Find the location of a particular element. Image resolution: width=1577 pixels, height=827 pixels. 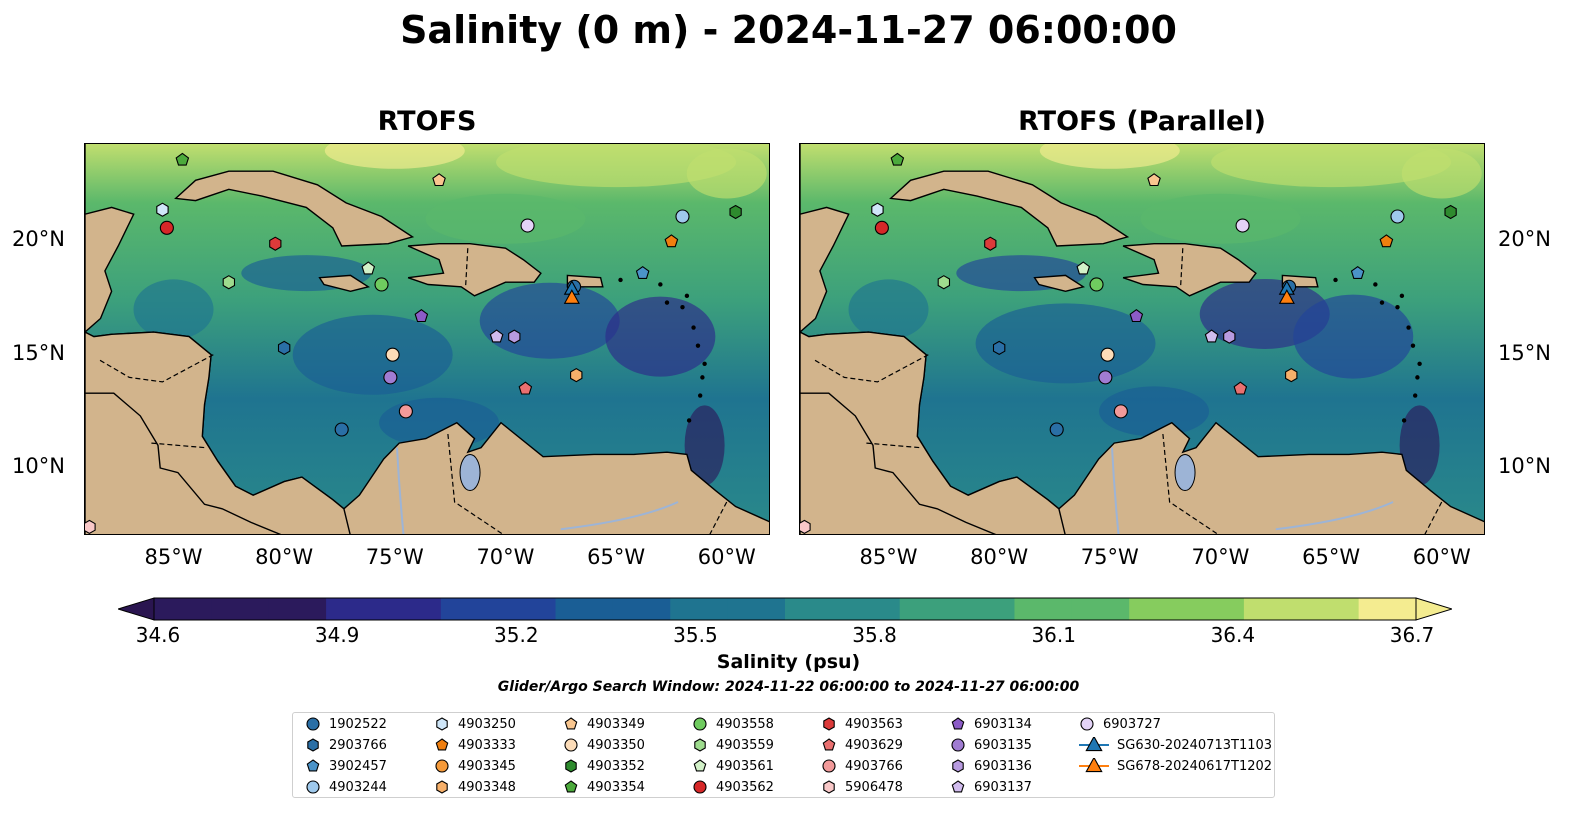

legend-item: SG630-20240713T1103 is located at coordinates (1175, 745).